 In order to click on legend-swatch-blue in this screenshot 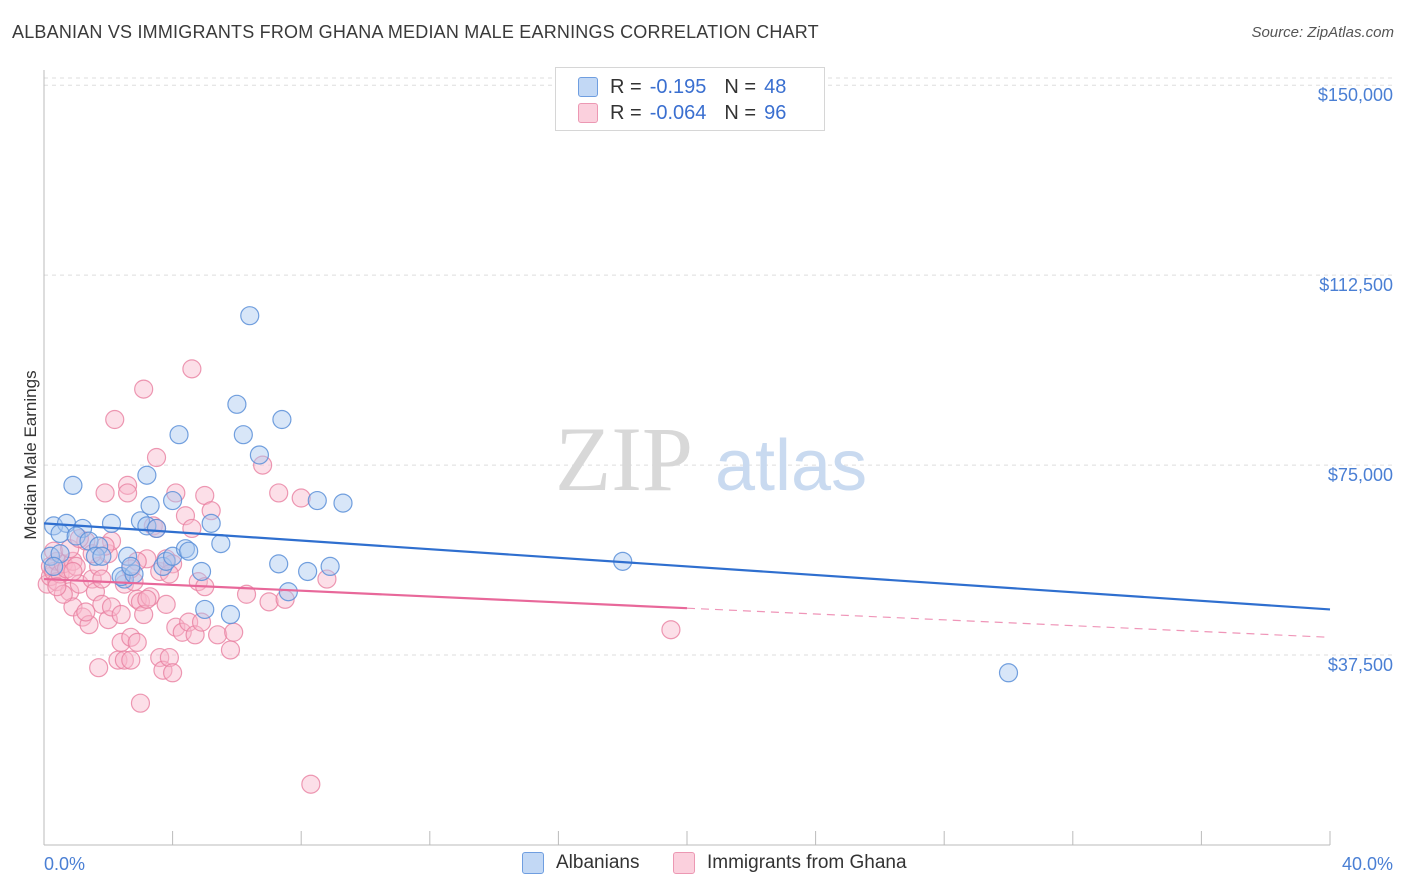, I will do `click(588, 87)`.